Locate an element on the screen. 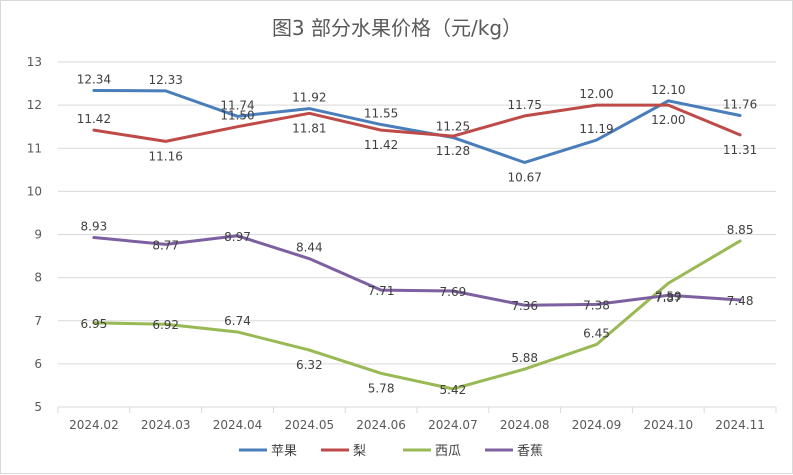 The image size is (793, 475). x-tick-label: 2024.03 is located at coordinates (166, 425).